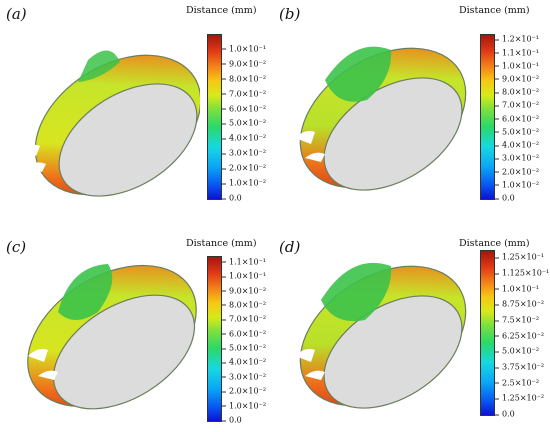  Describe the element at coordinates (517, 320) in the screenshot. I see `colorbar-tick-label: 7.5×10⁻²` at that location.